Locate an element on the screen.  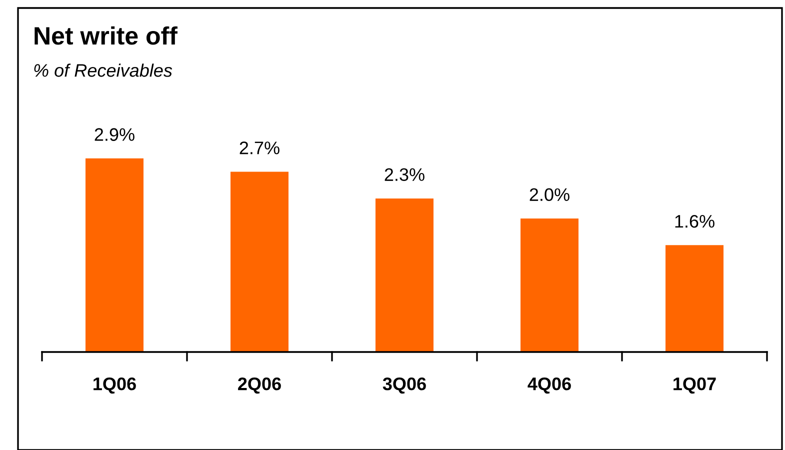
x-tick-label: 2Q06 is located at coordinates (259, 385).